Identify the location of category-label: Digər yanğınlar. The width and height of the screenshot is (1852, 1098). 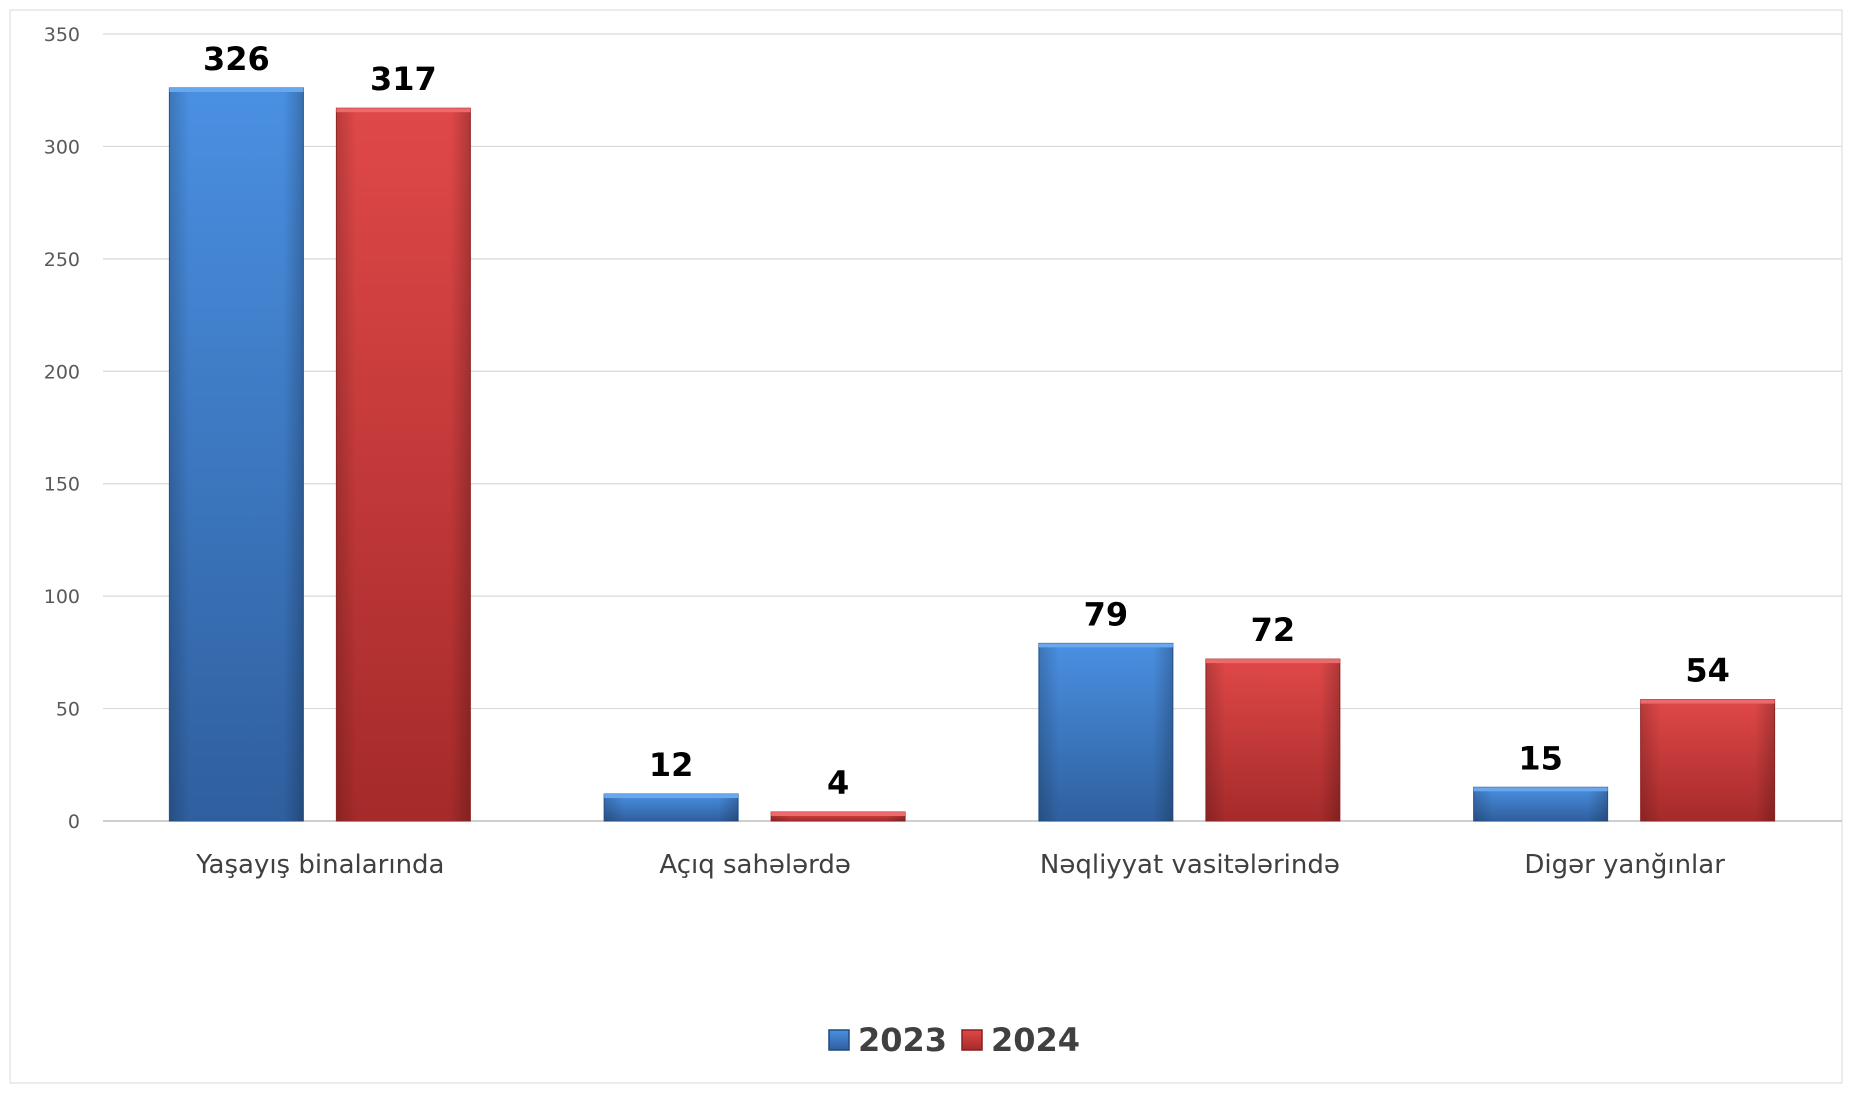
(1624, 865).